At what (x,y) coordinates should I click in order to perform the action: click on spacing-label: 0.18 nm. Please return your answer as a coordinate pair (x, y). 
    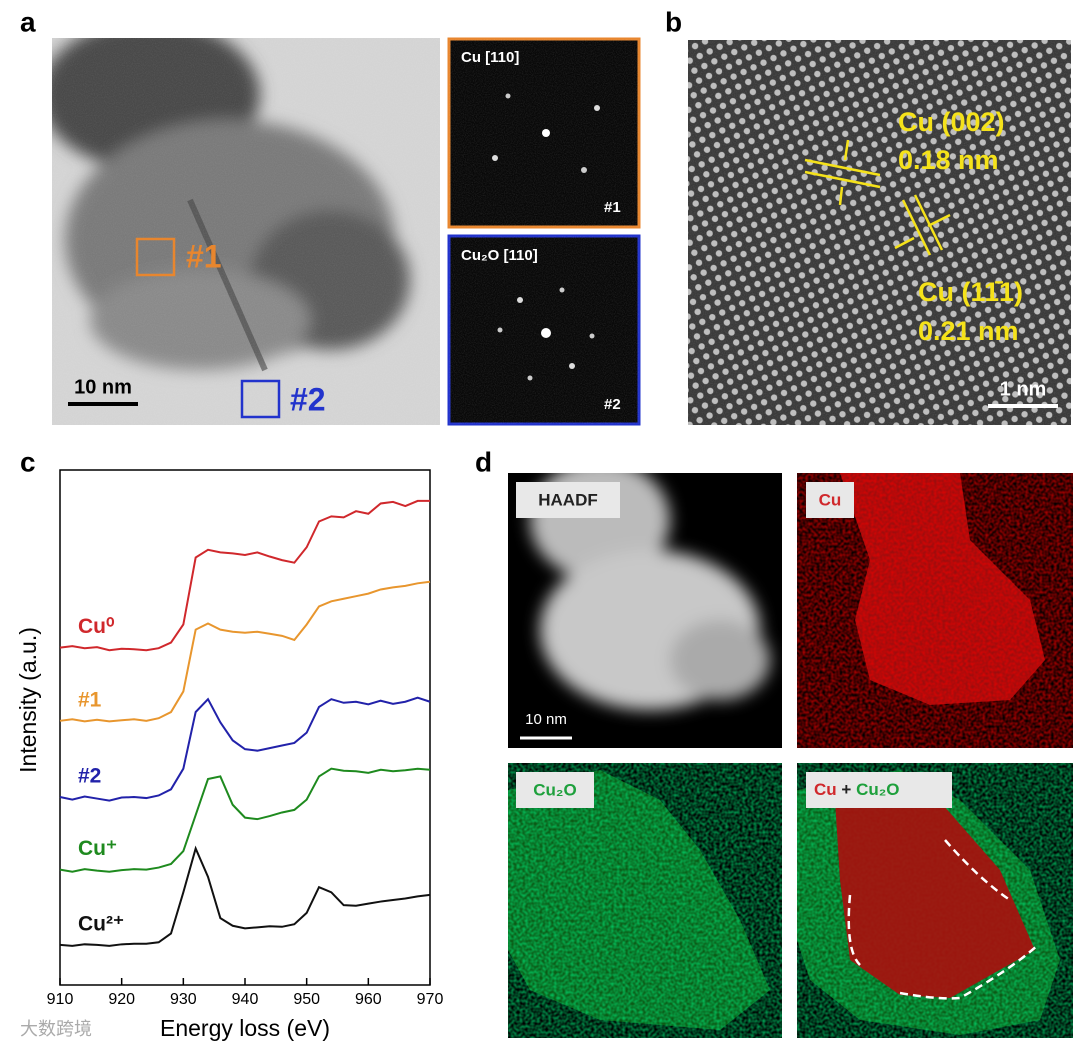
    Looking at the image, I should click on (948, 160).